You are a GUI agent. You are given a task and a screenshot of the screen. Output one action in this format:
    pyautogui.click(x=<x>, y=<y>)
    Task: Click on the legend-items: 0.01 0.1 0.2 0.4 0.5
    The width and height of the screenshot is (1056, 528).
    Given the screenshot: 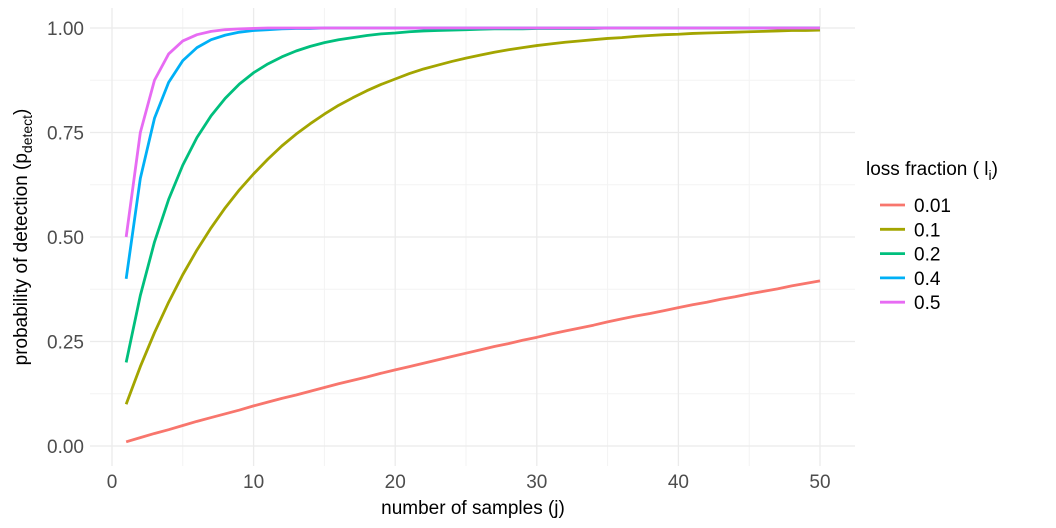 What is the action you would take?
    pyautogui.click(x=915, y=255)
    